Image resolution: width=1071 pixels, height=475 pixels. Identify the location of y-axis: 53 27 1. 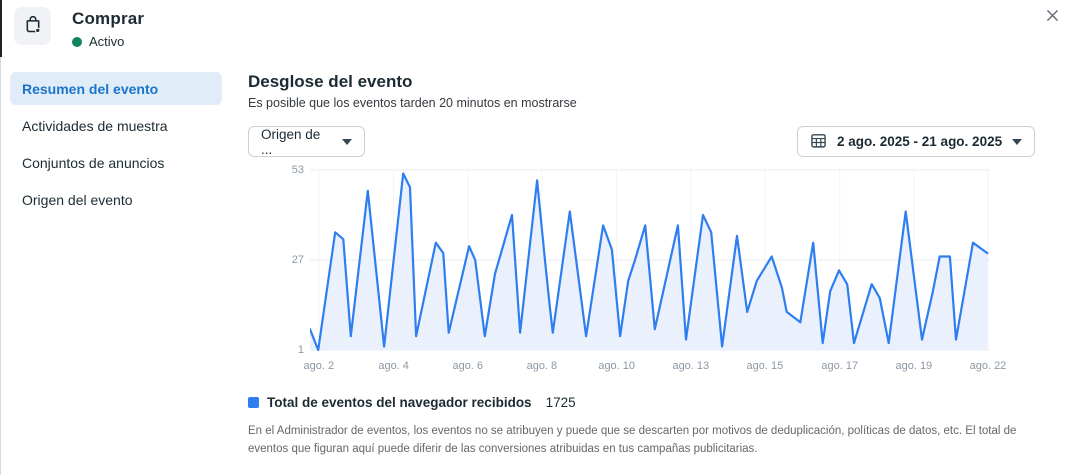
(283, 260).